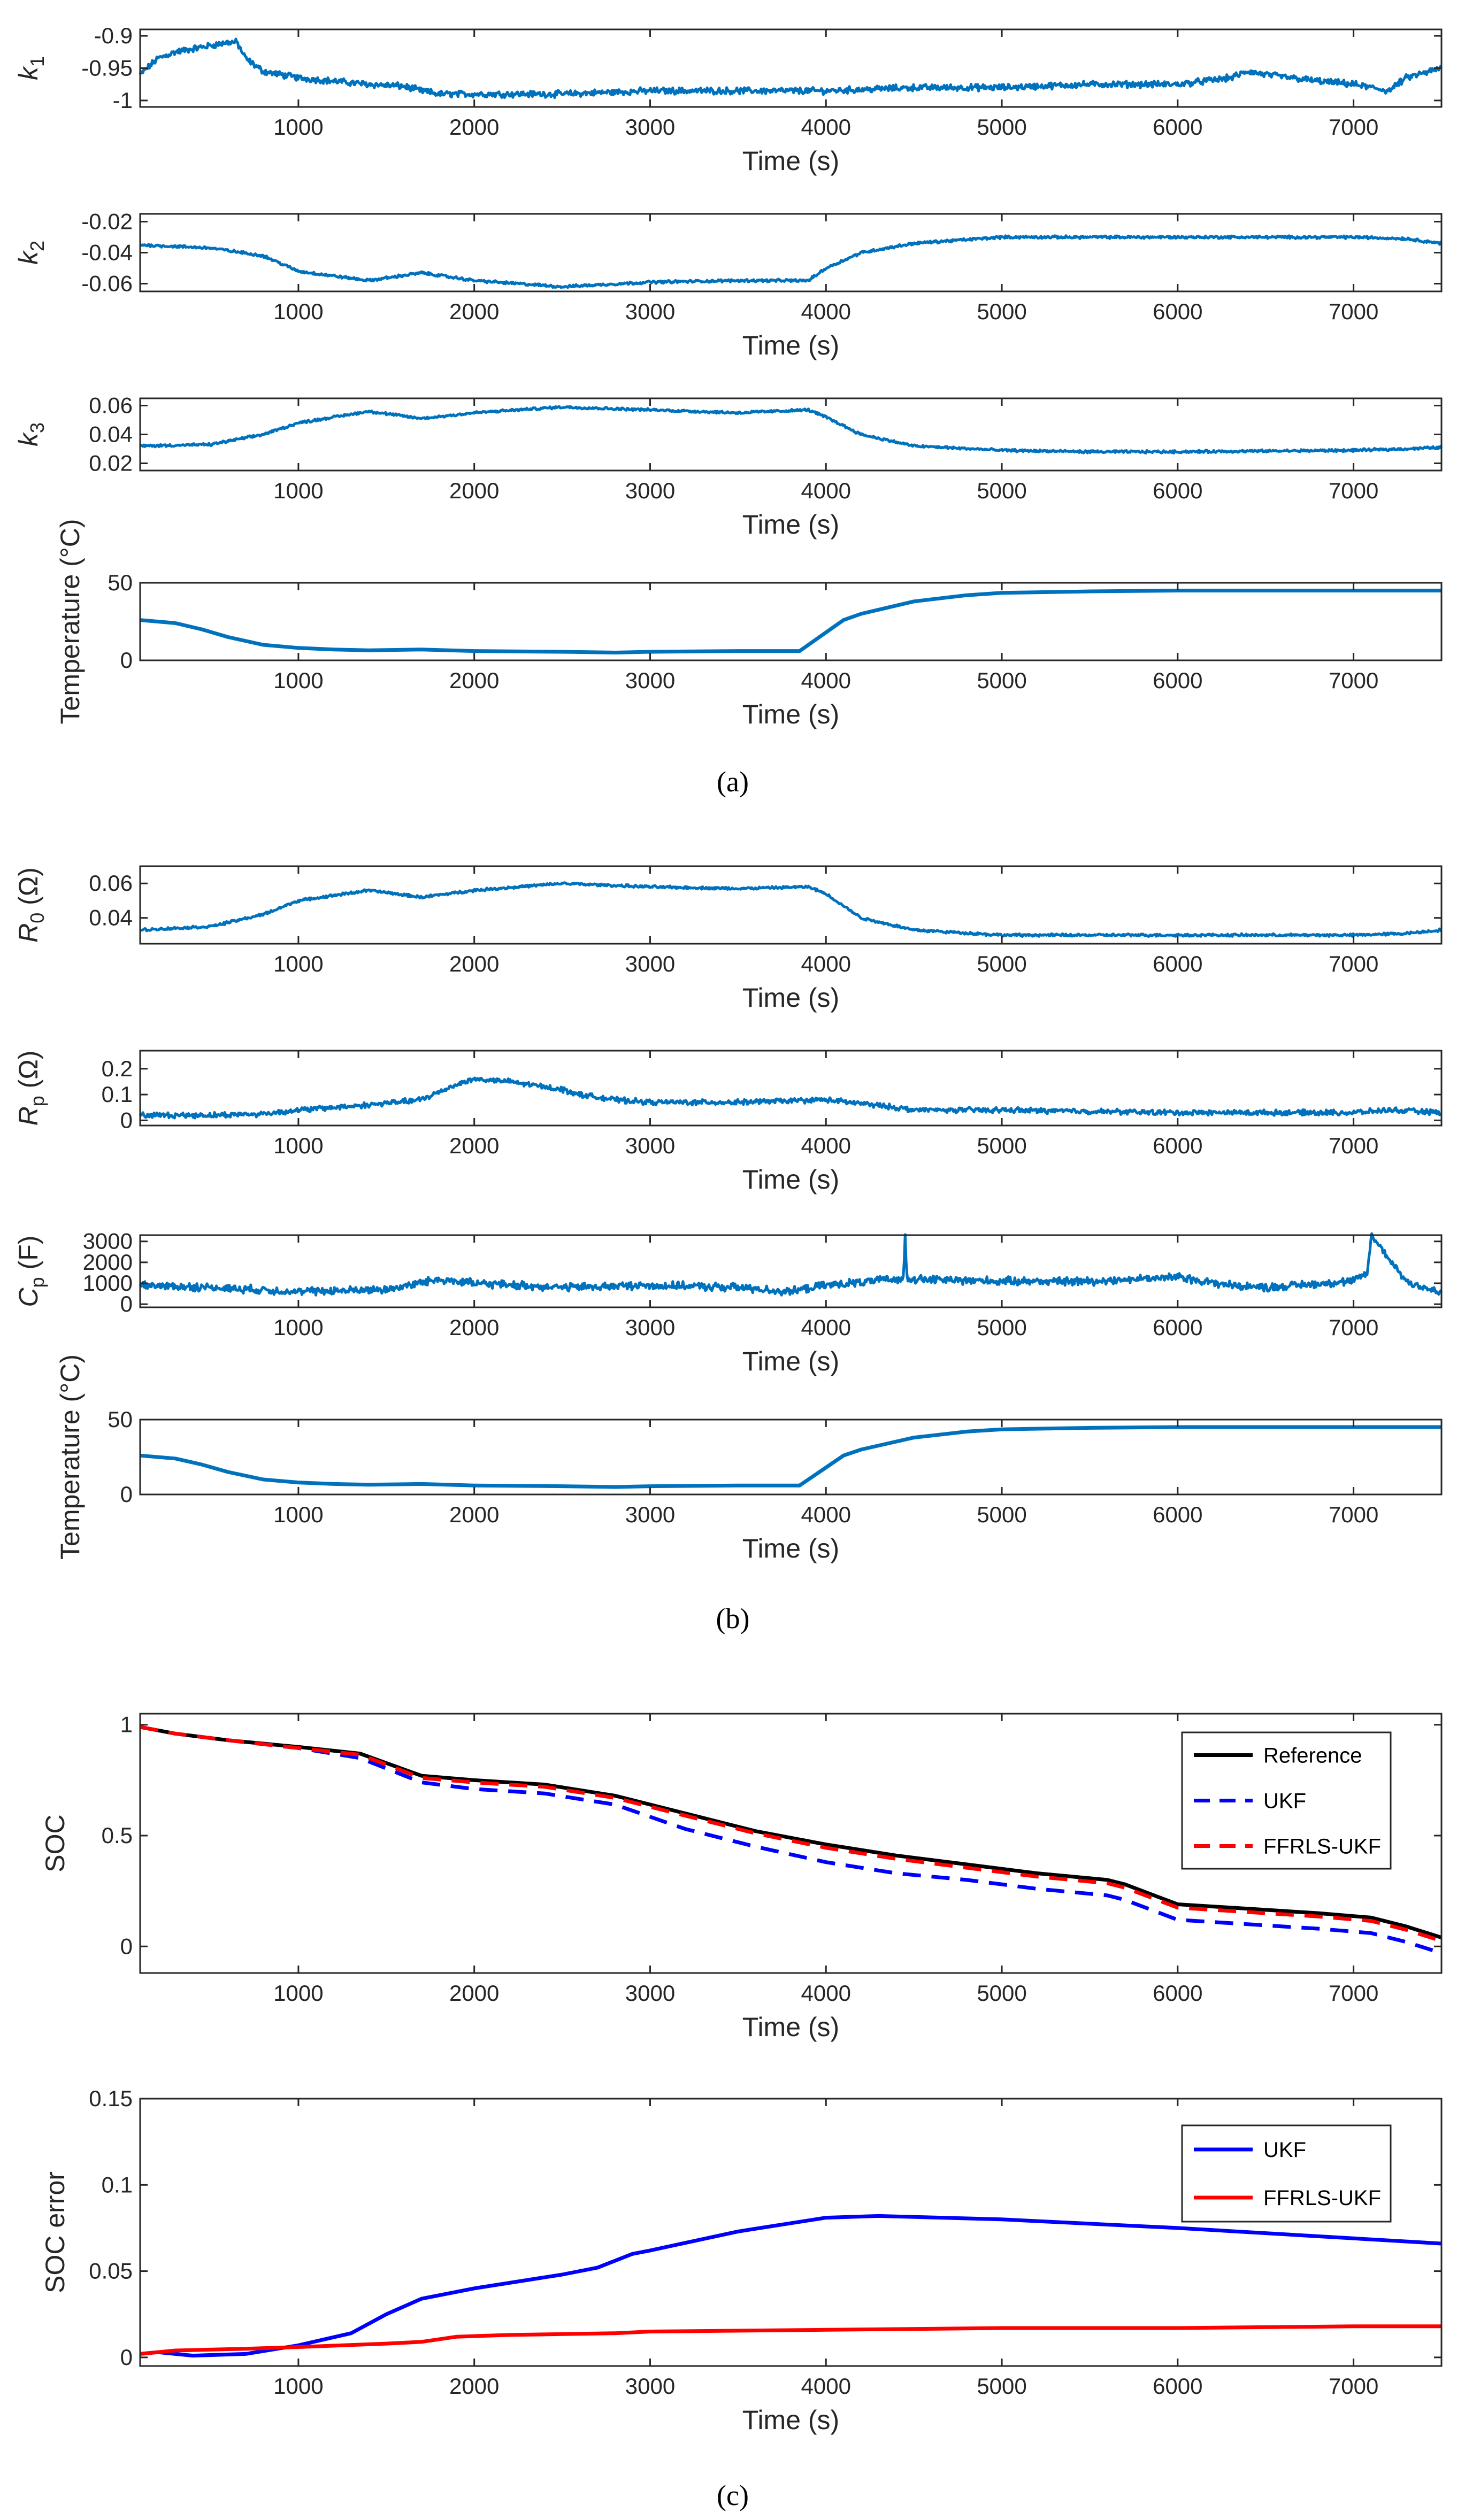 The height and width of the screenshot is (2520, 1465). I want to click on panel-label-c: (c), so click(733, 2495).